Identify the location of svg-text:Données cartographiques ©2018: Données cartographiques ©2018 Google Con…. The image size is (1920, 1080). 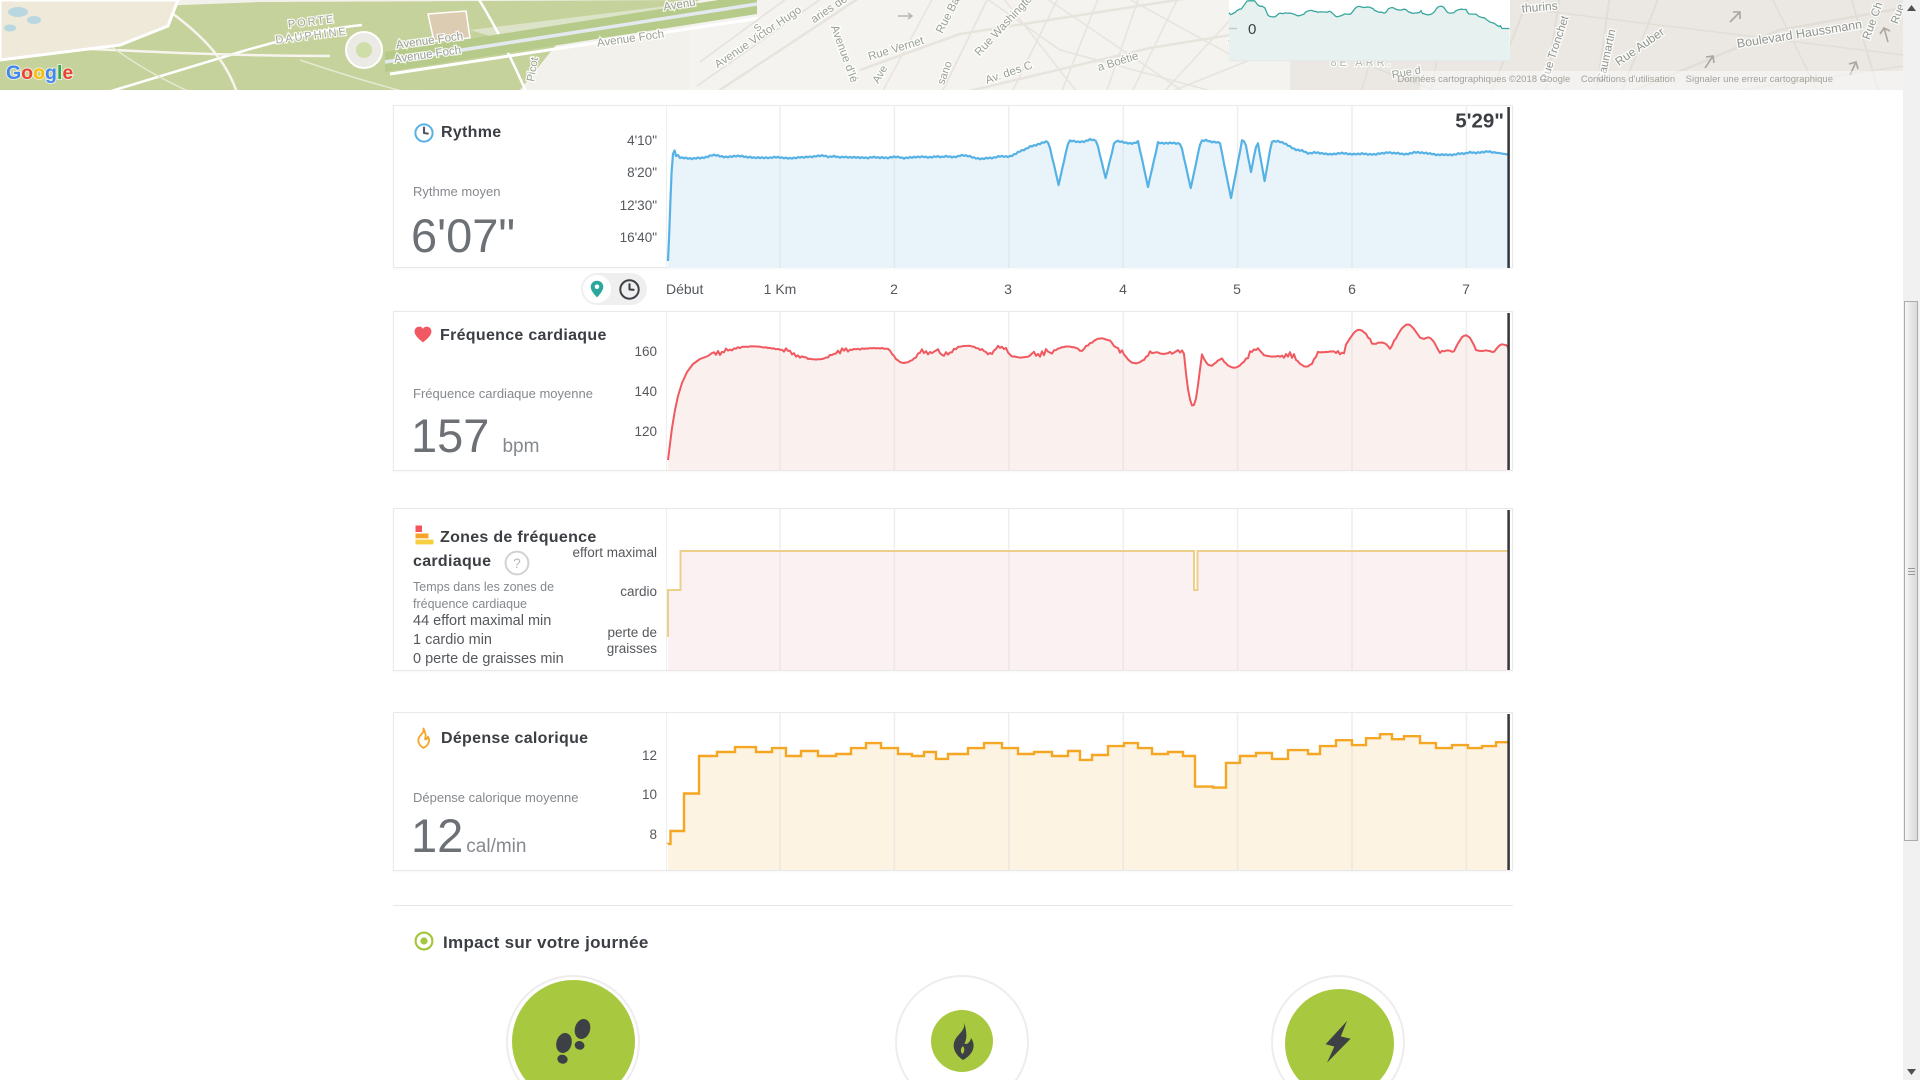
(1615, 79).